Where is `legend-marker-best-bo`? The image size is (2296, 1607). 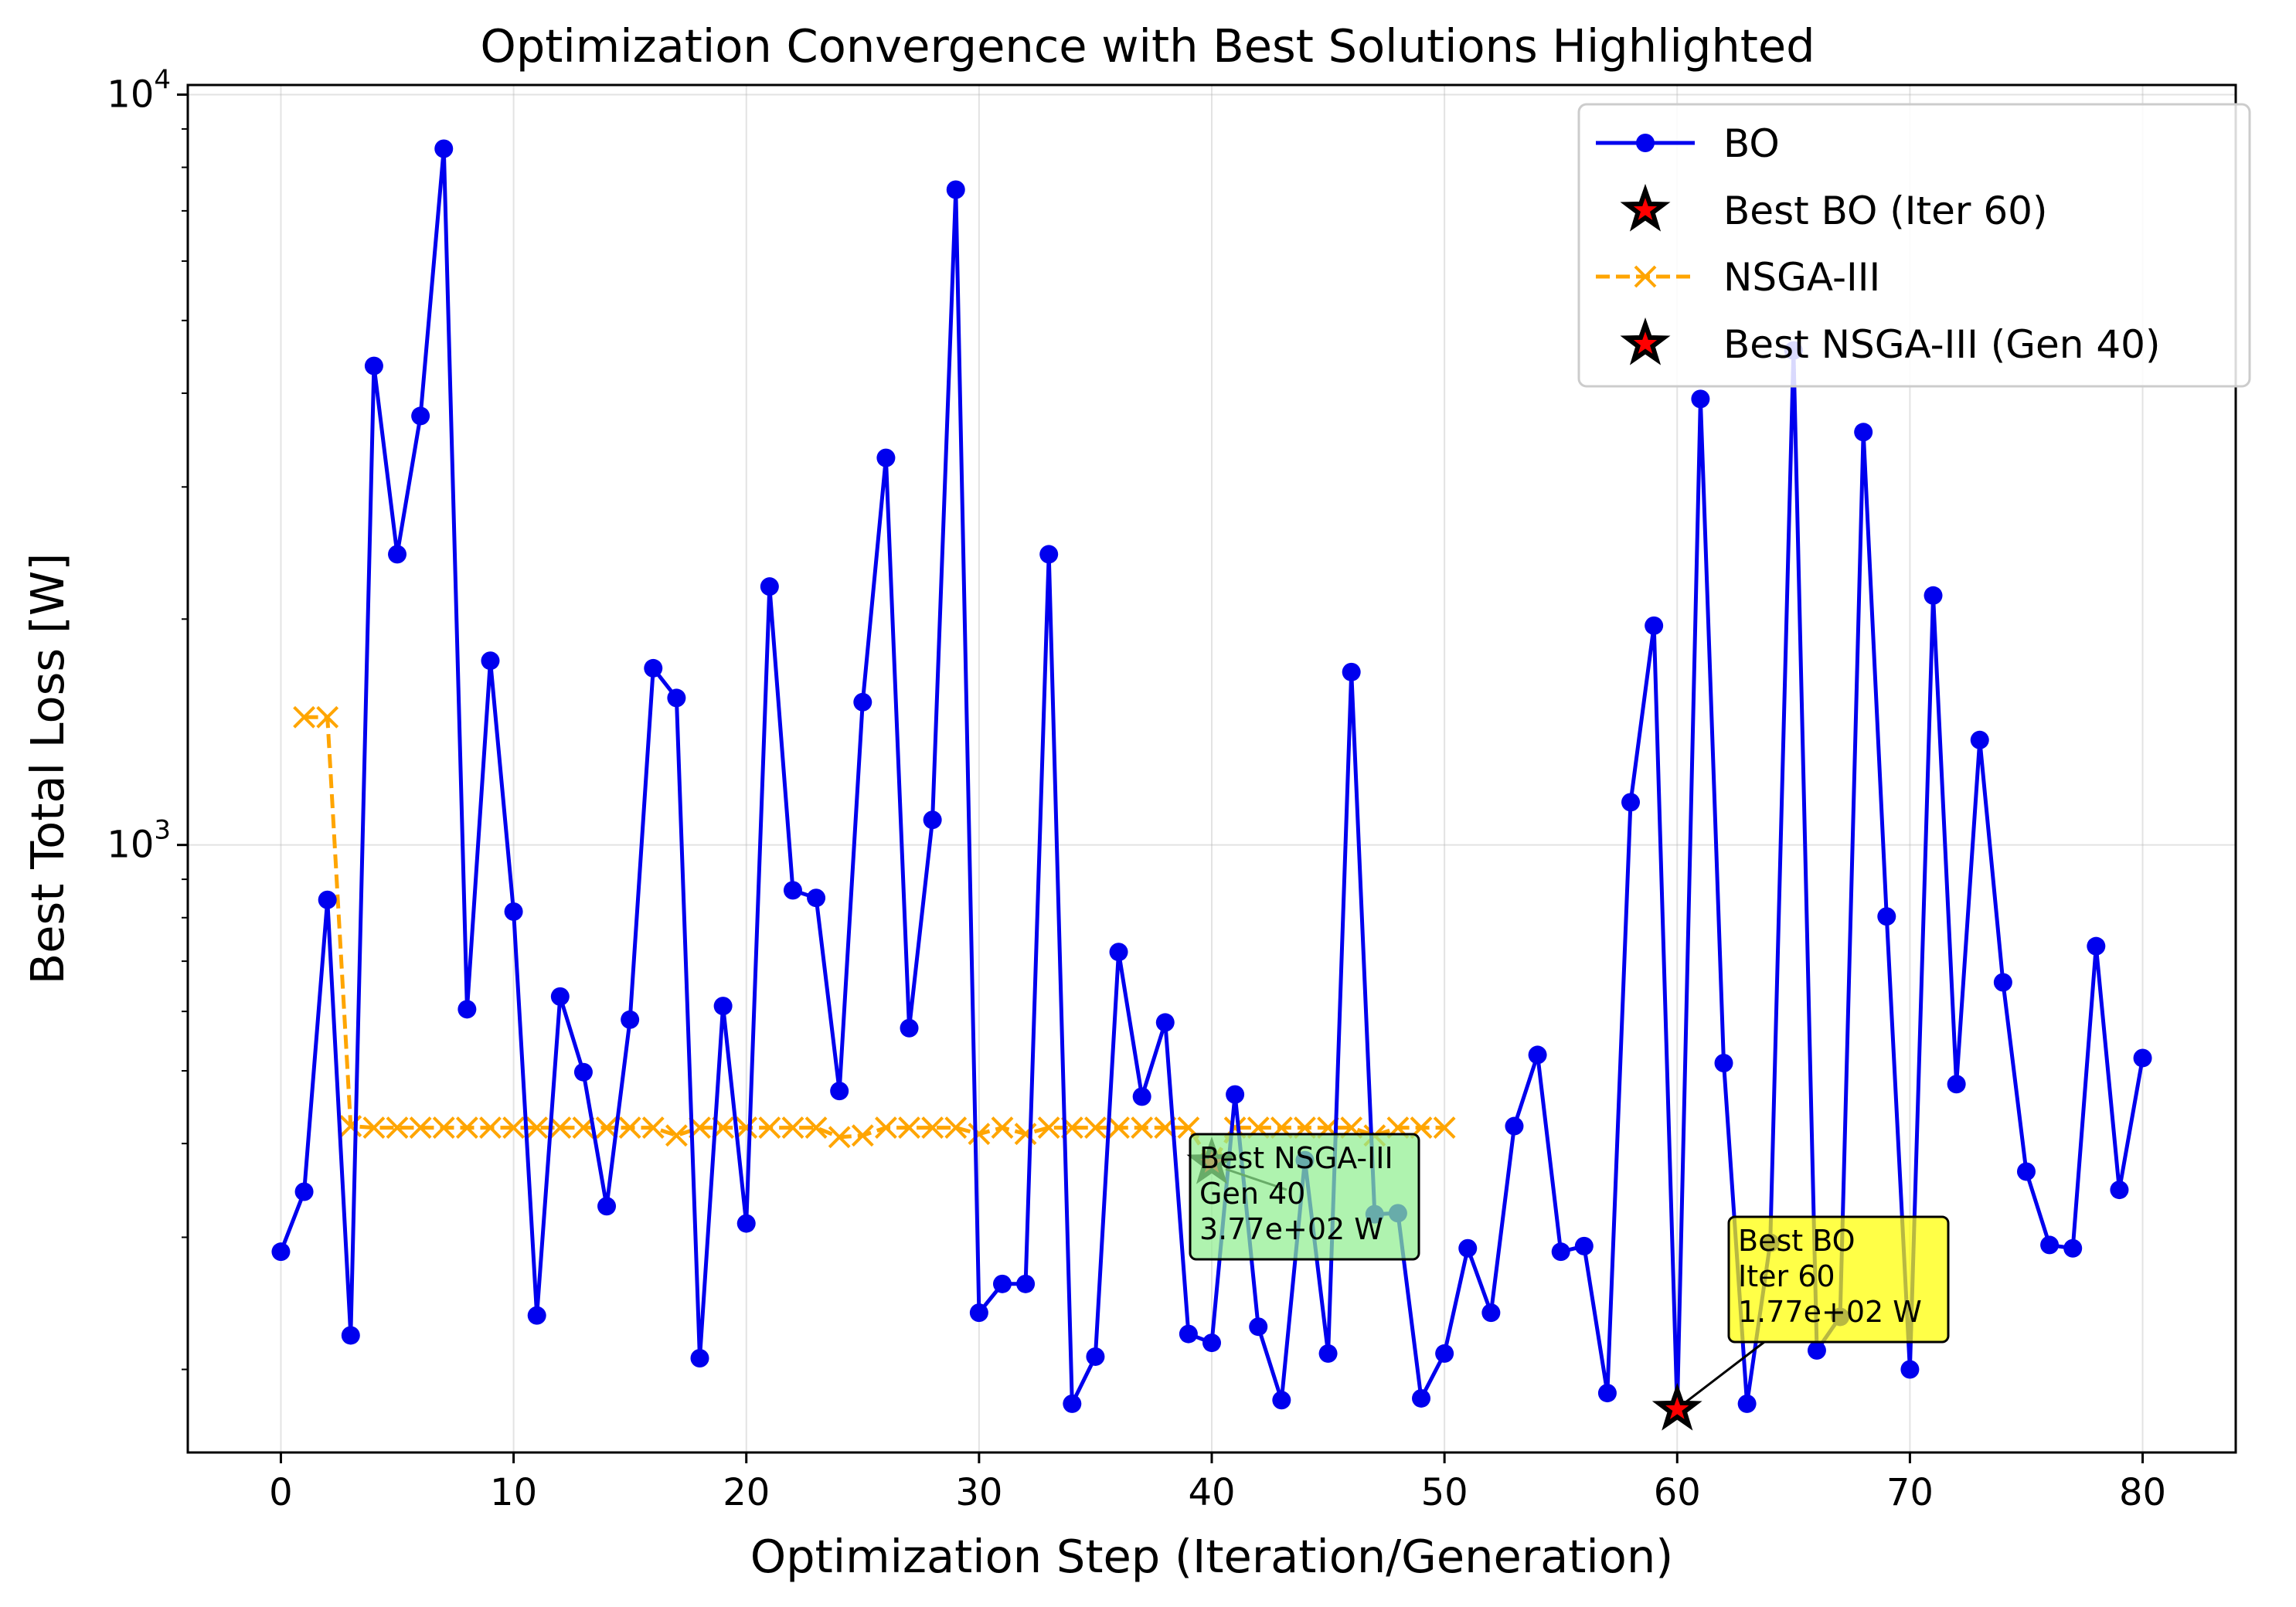
legend-marker-best-bo is located at coordinates (1645, 208).